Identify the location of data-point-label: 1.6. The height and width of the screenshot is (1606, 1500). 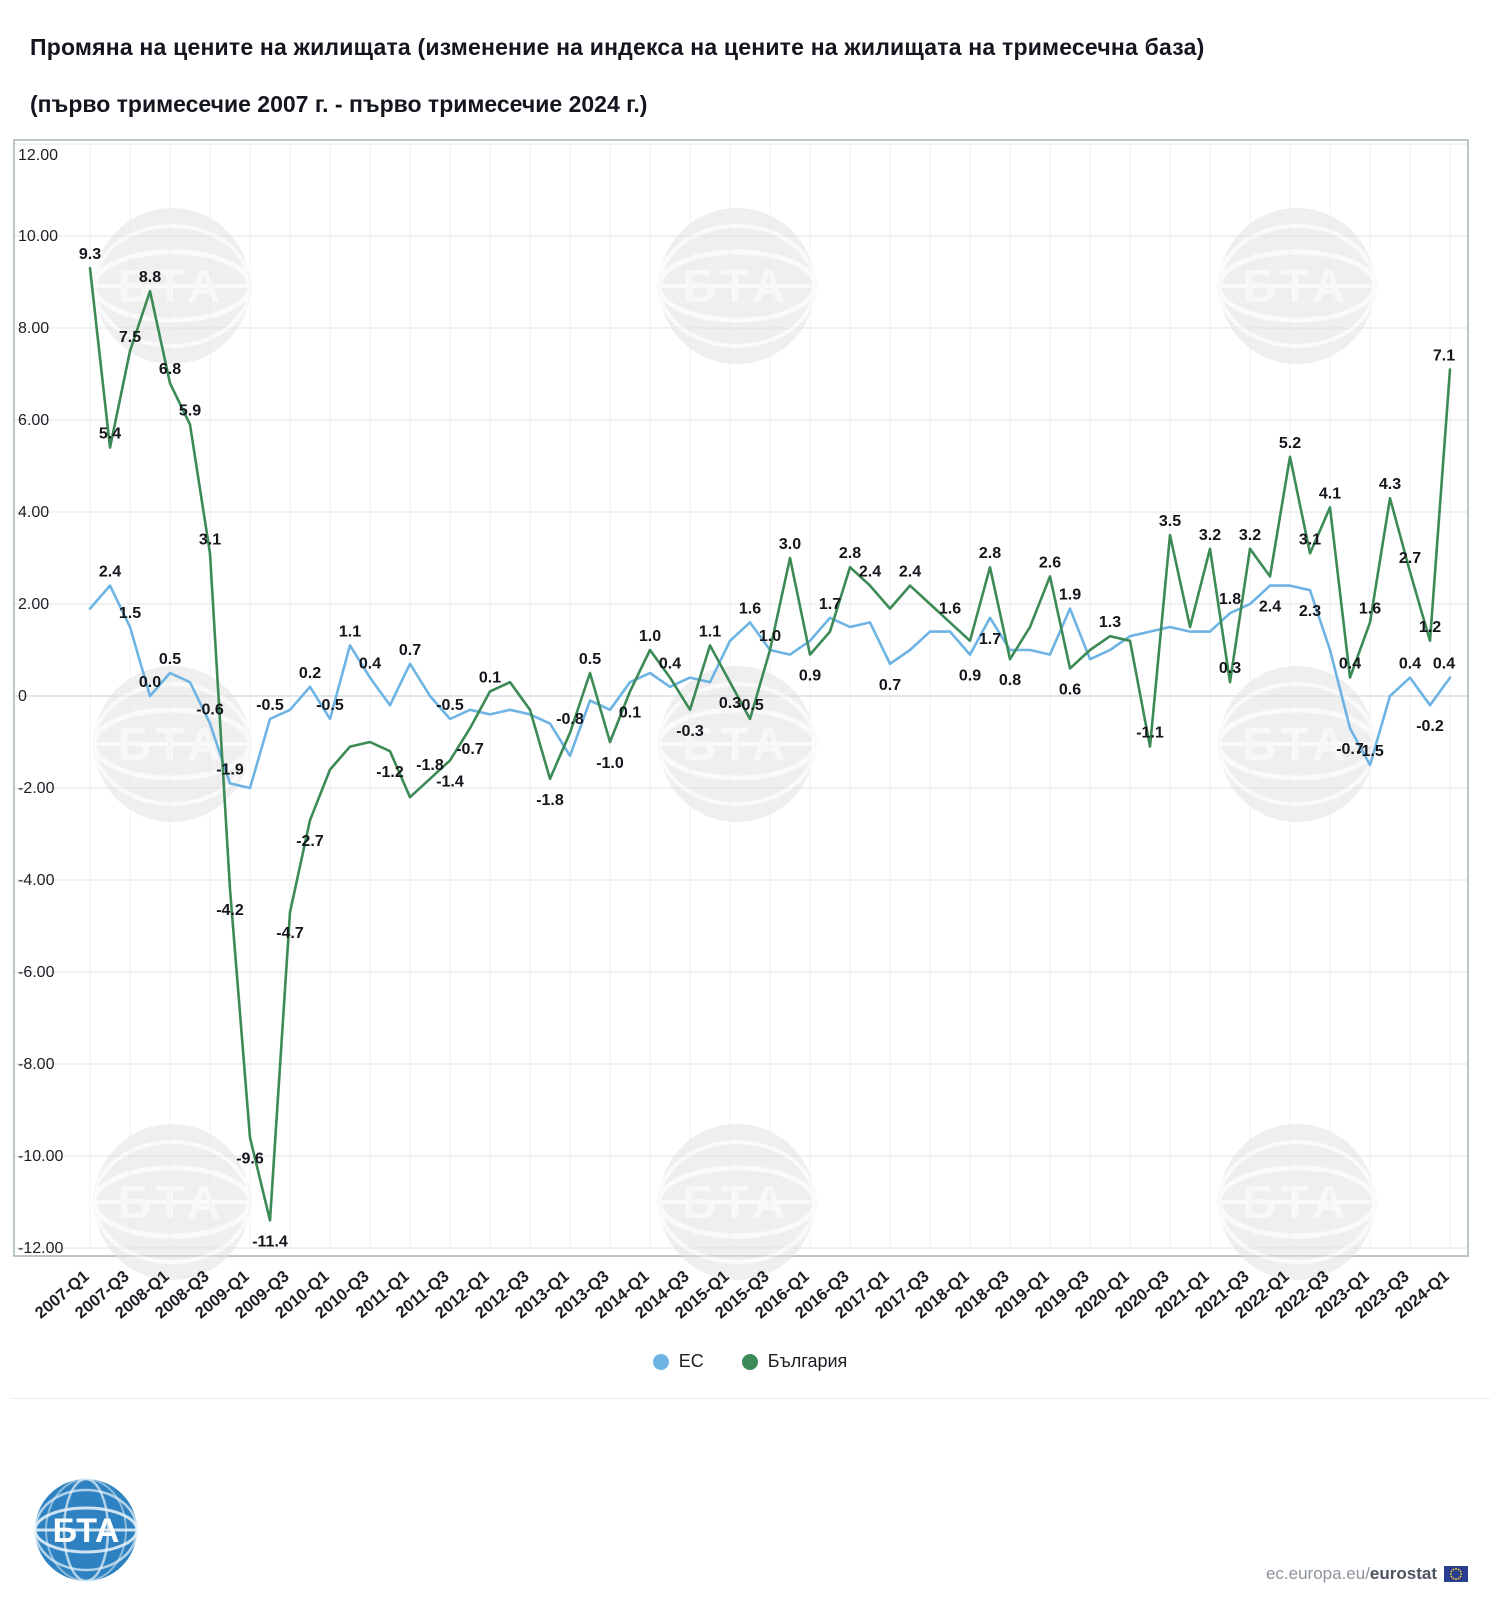
(750, 608).